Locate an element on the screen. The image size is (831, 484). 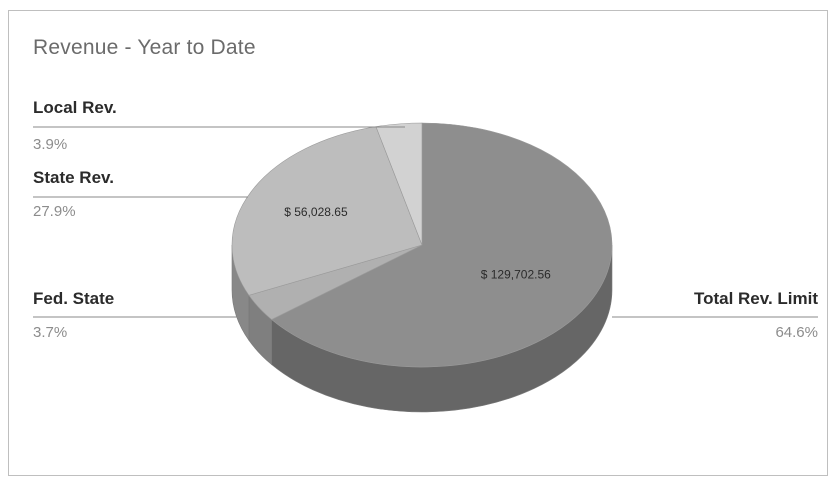
category-label-fed-state: Fed. State is located at coordinates (73, 298).